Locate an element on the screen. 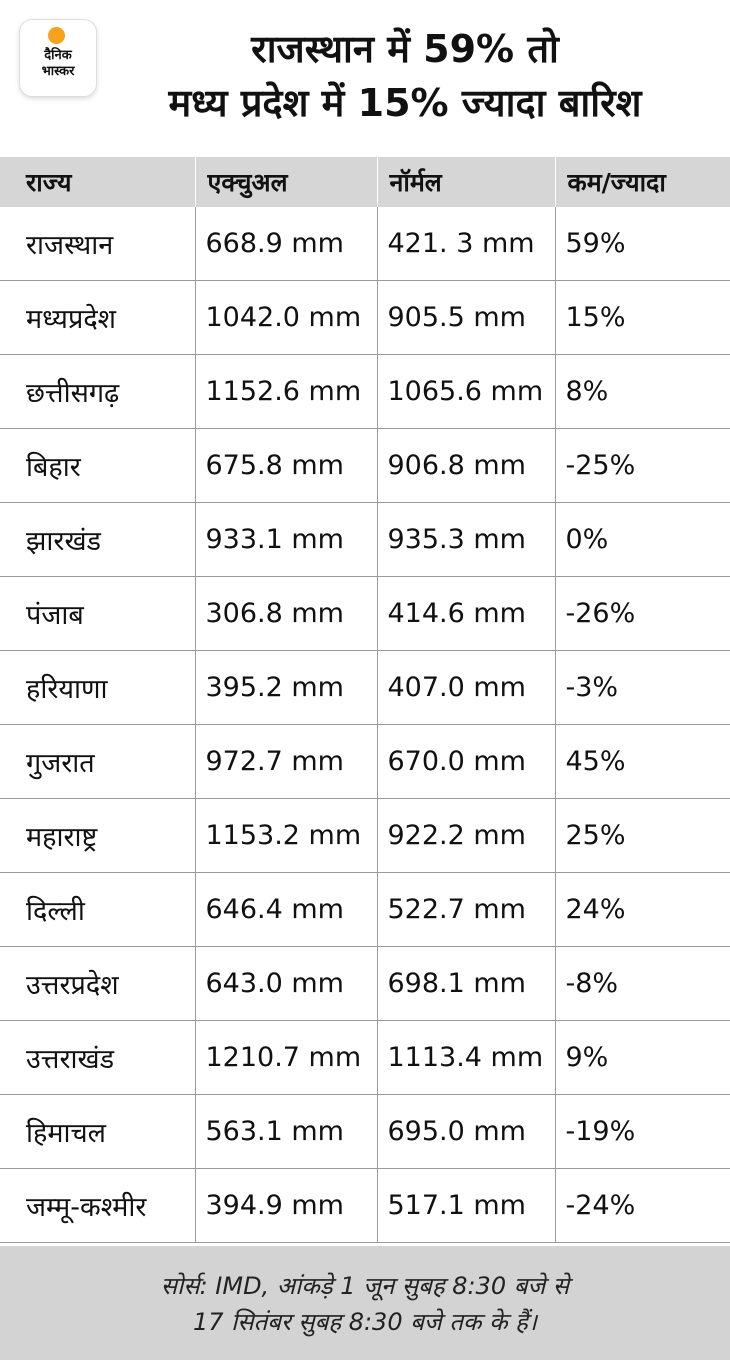 Image resolution: width=730 pixels, height=1360 pixels. actual-rainfall-cell: 395.2 mm is located at coordinates (286, 687).